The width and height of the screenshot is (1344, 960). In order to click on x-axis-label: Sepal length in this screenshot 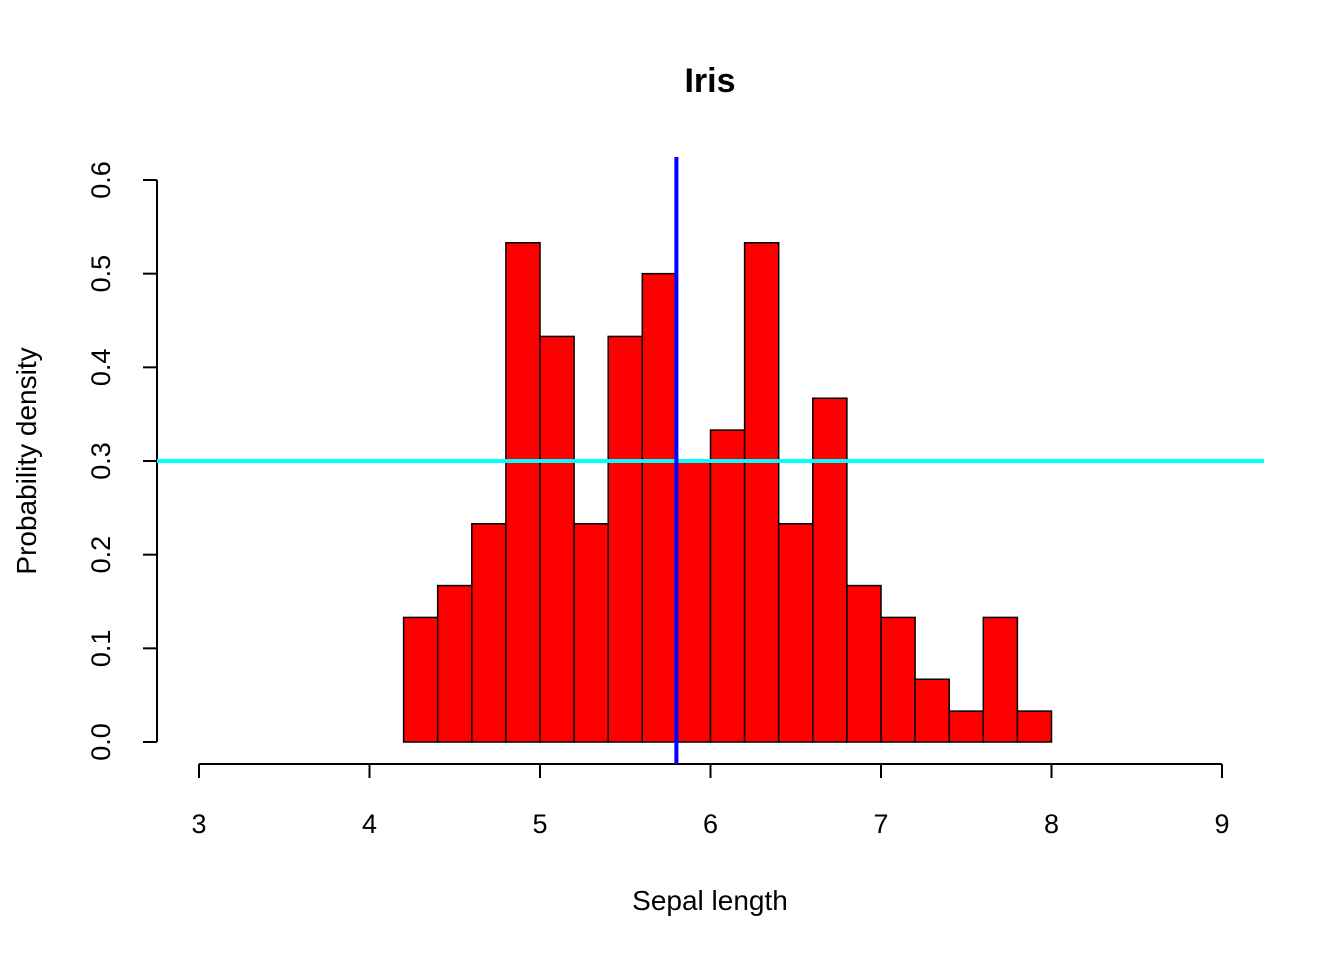, I will do `click(710, 900)`.